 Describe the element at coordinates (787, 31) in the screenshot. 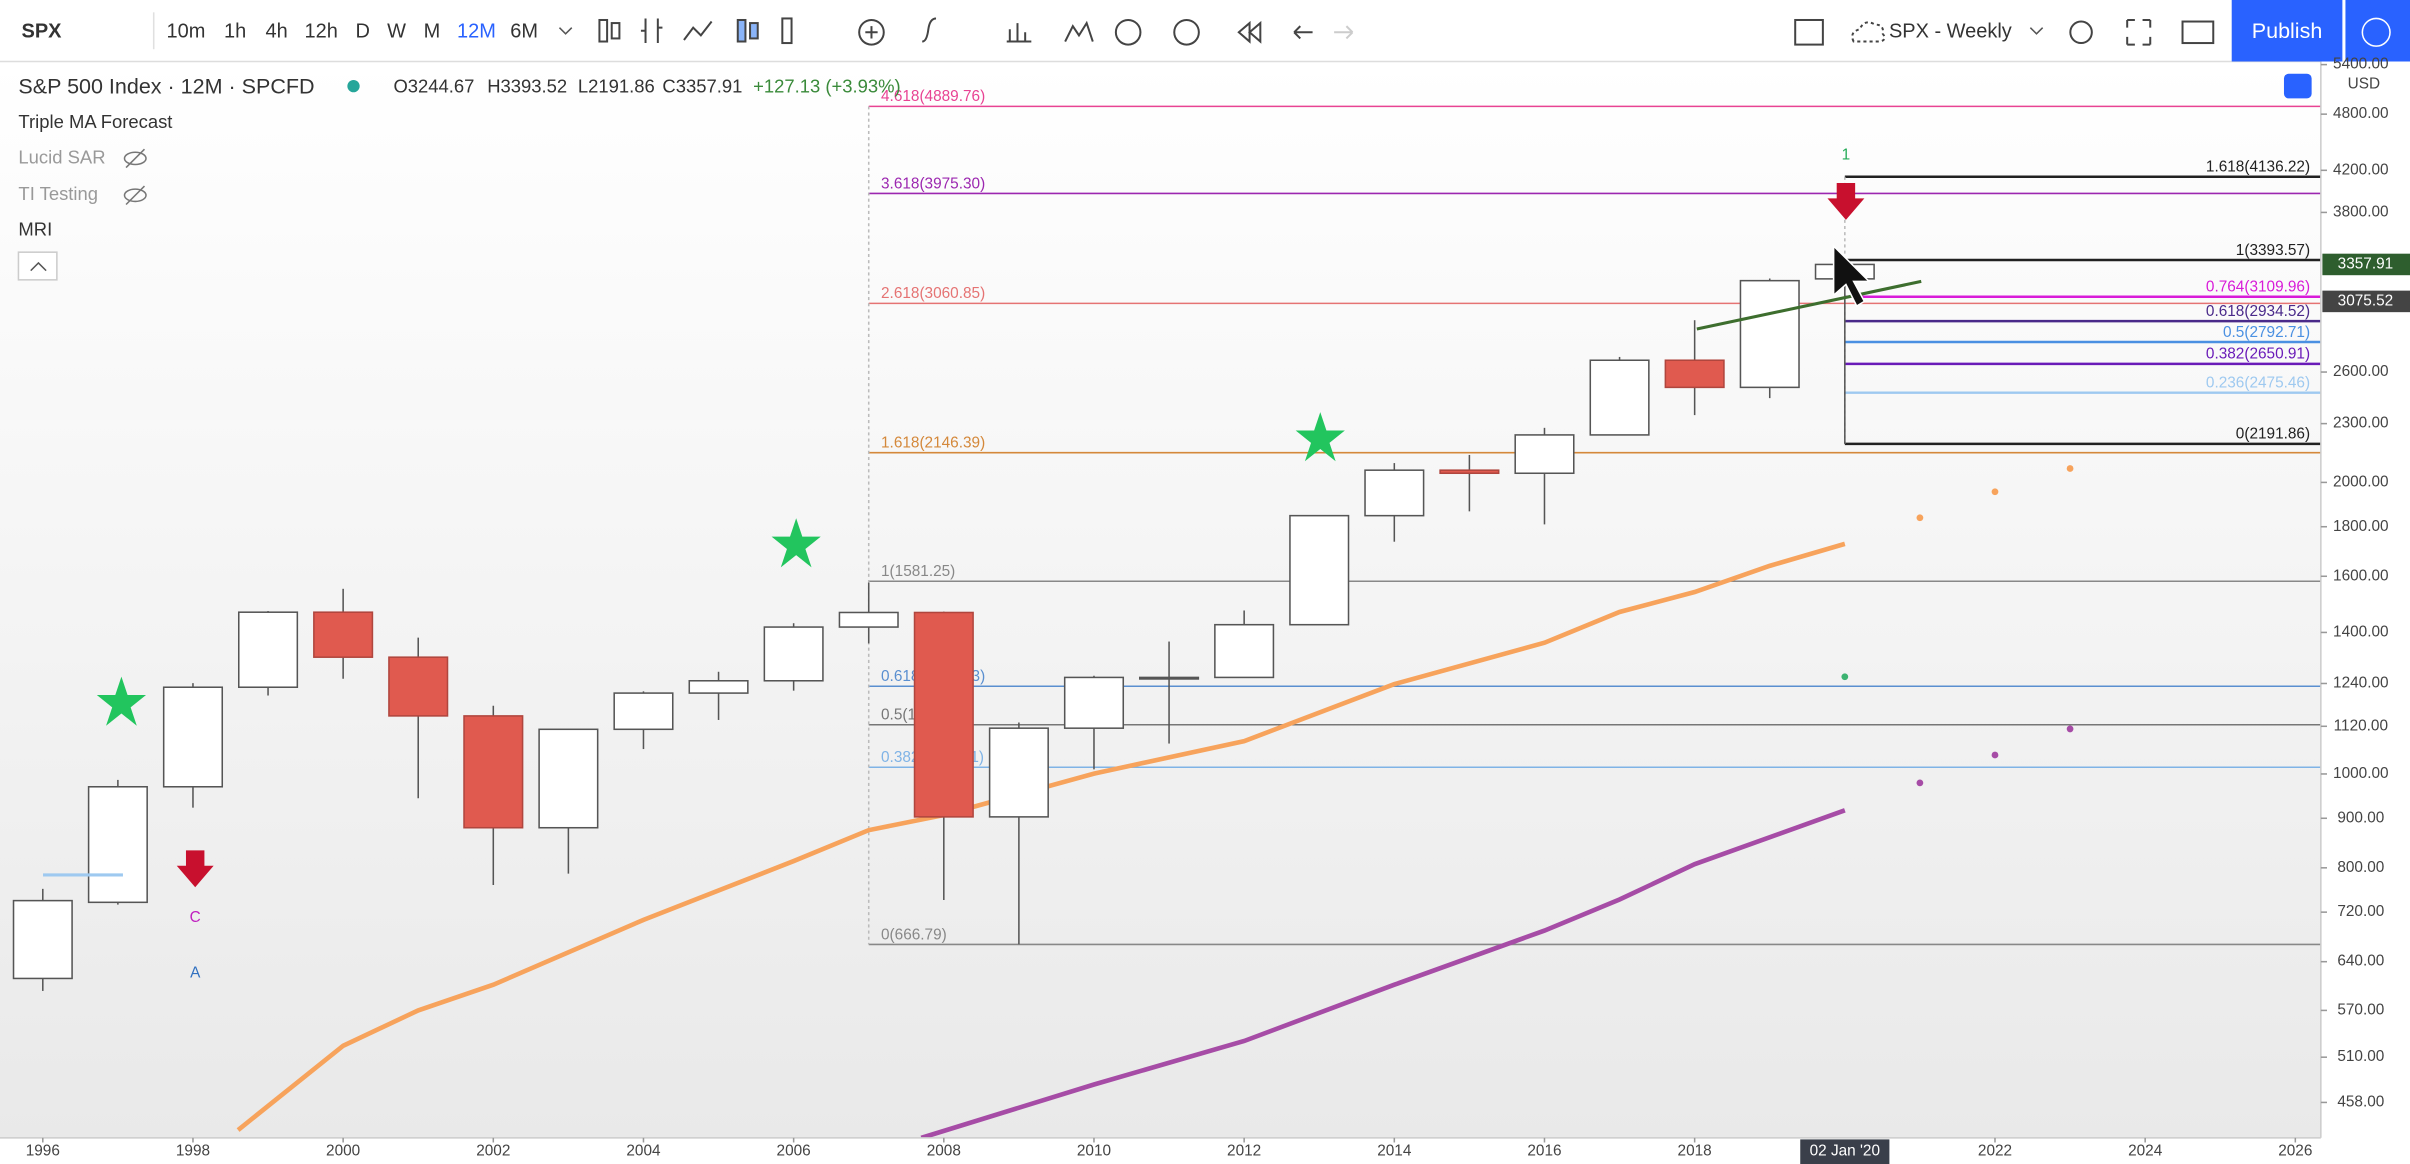

I see `chart-type-icon` at that location.